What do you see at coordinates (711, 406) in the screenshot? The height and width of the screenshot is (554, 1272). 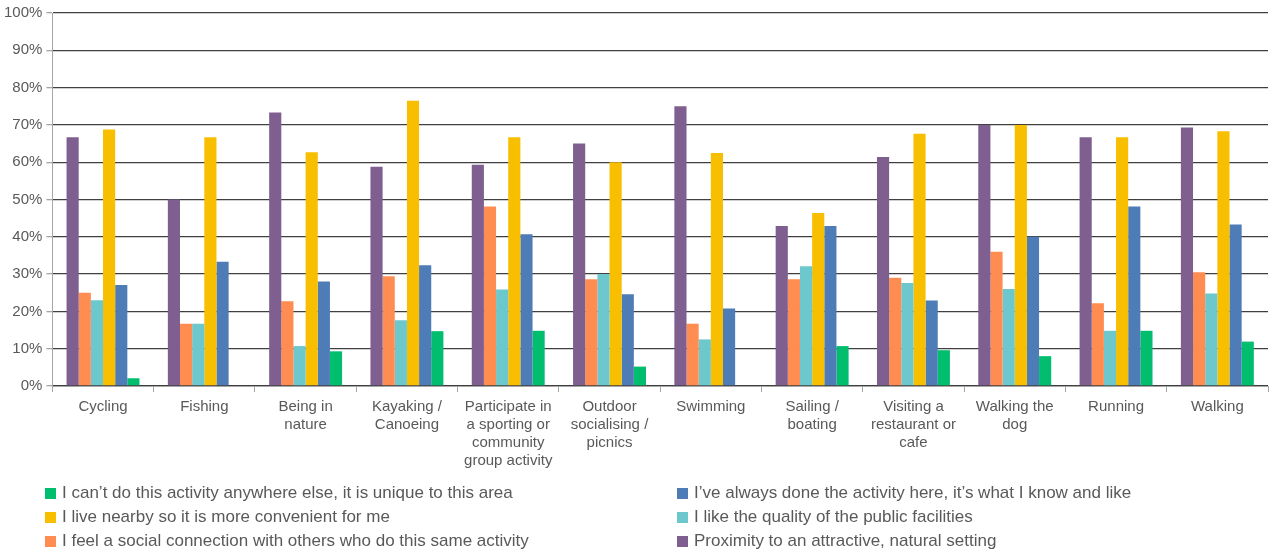 I see `x-tick-label: Swimming` at bounding box center [711, 406].